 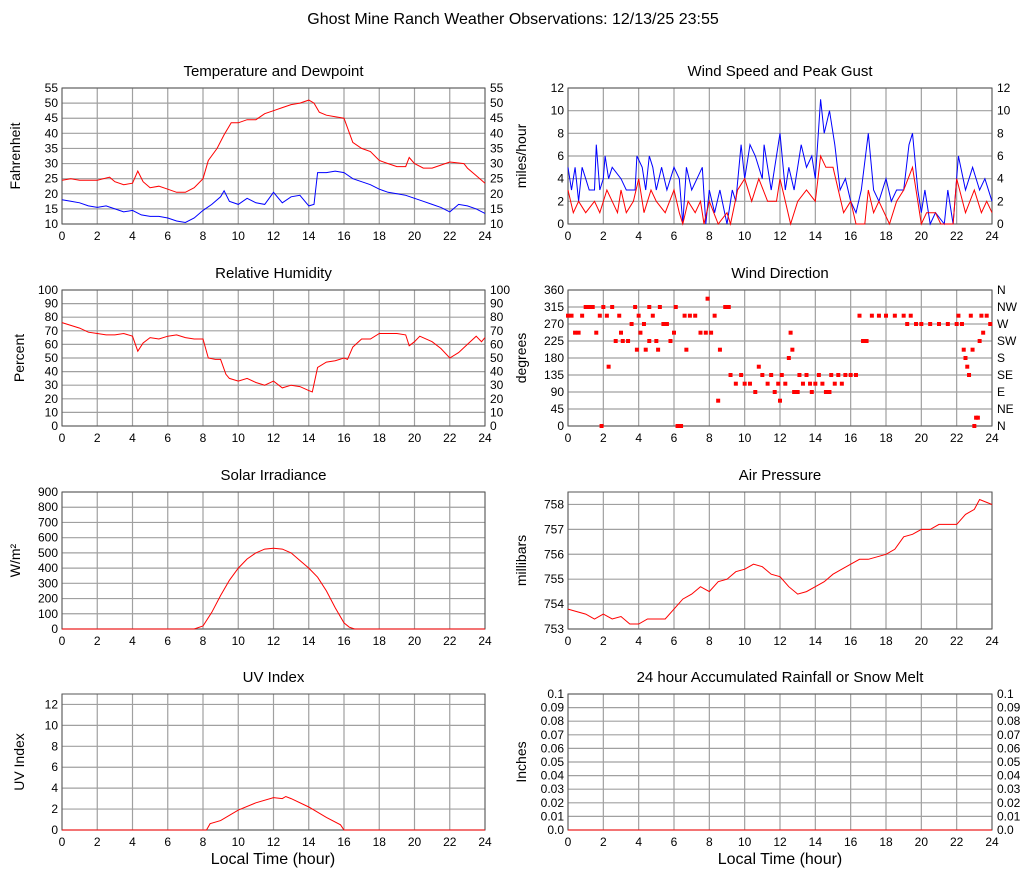 I want to click on y-tick-label: 180, so click(x=554, y=358).